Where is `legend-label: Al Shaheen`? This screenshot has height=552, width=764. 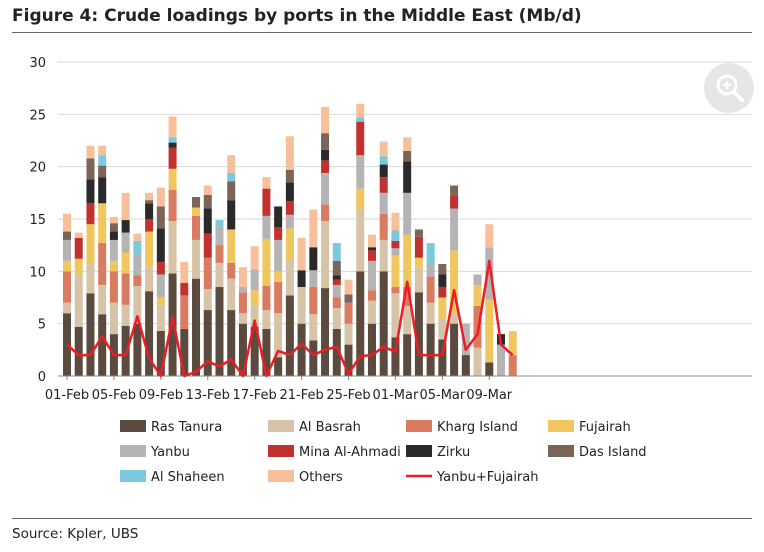
legend-label: Al Shaheen is located at coordinates (188, 477).